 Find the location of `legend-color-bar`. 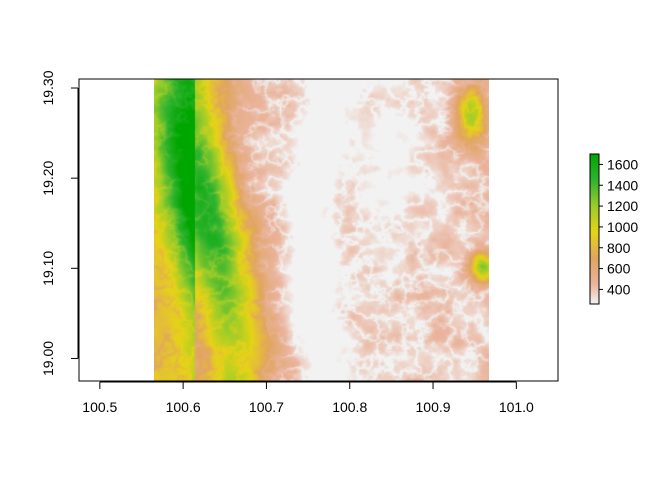

legend-color-bar is located at coordinates (594, 229).